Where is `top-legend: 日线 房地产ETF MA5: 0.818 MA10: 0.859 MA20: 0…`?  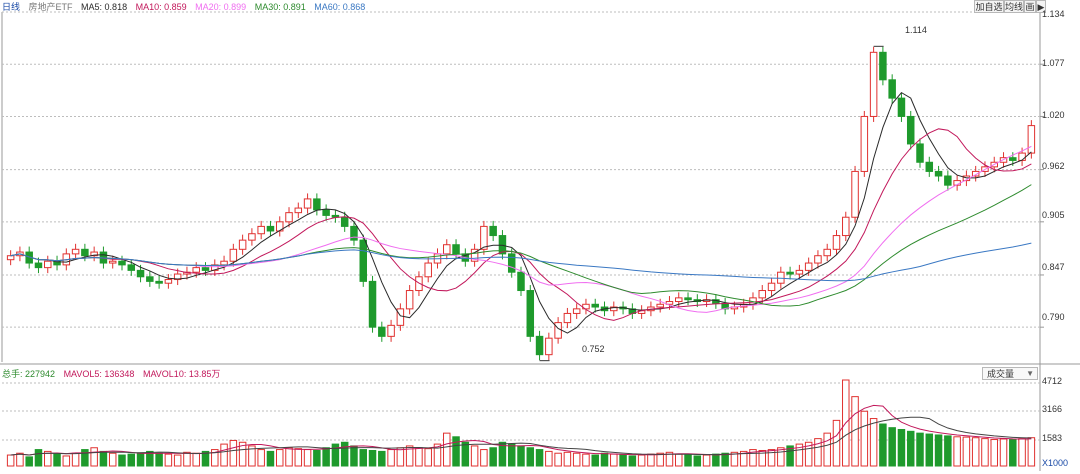 top-legend: 日线 房地产ETF MA5: 0.818 MA10: 0.859 MA20: 0… is located at coordinates (186, 7).